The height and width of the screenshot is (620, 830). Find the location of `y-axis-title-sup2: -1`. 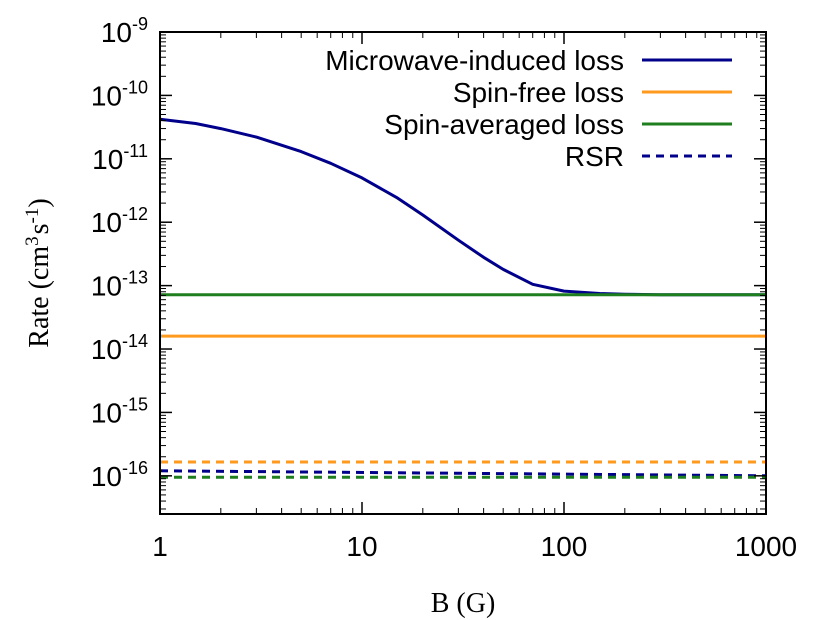

y-axis-title-sup2: -1 is located at coordinates (32, 216).